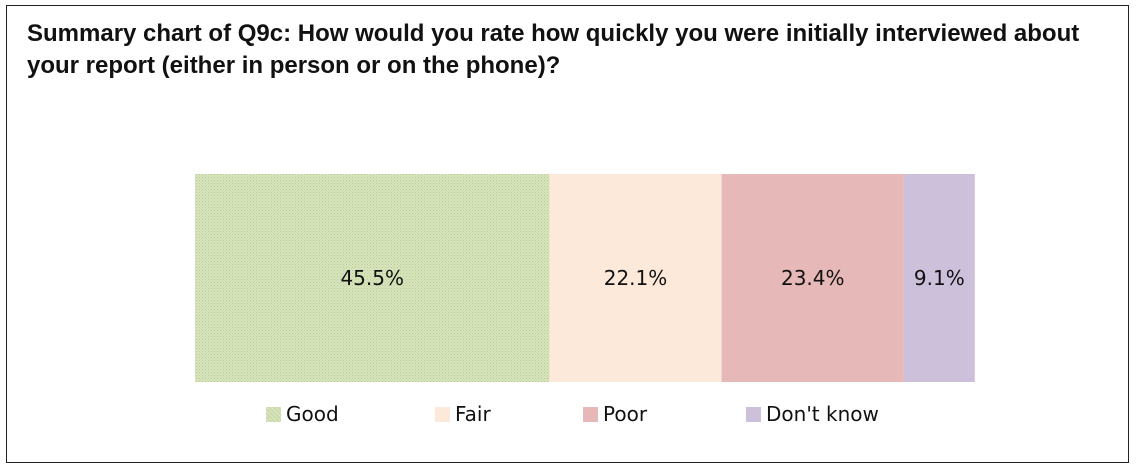 This screenshot has width=1136, height=469. I want to click on legend-label-good: Good, so click(312, 414).